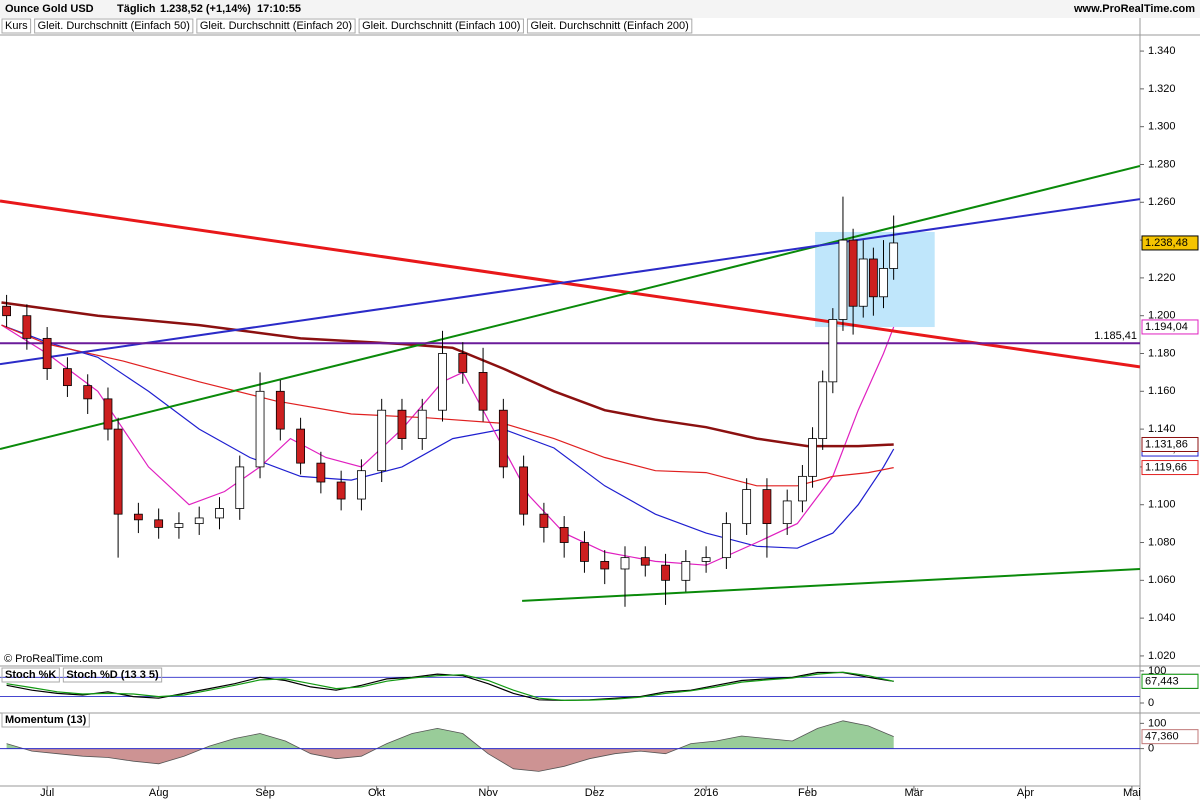  Describe the element at coordinates (1162, 353) in the screenshot. I see `y-tick-label: 1.180` at that location.